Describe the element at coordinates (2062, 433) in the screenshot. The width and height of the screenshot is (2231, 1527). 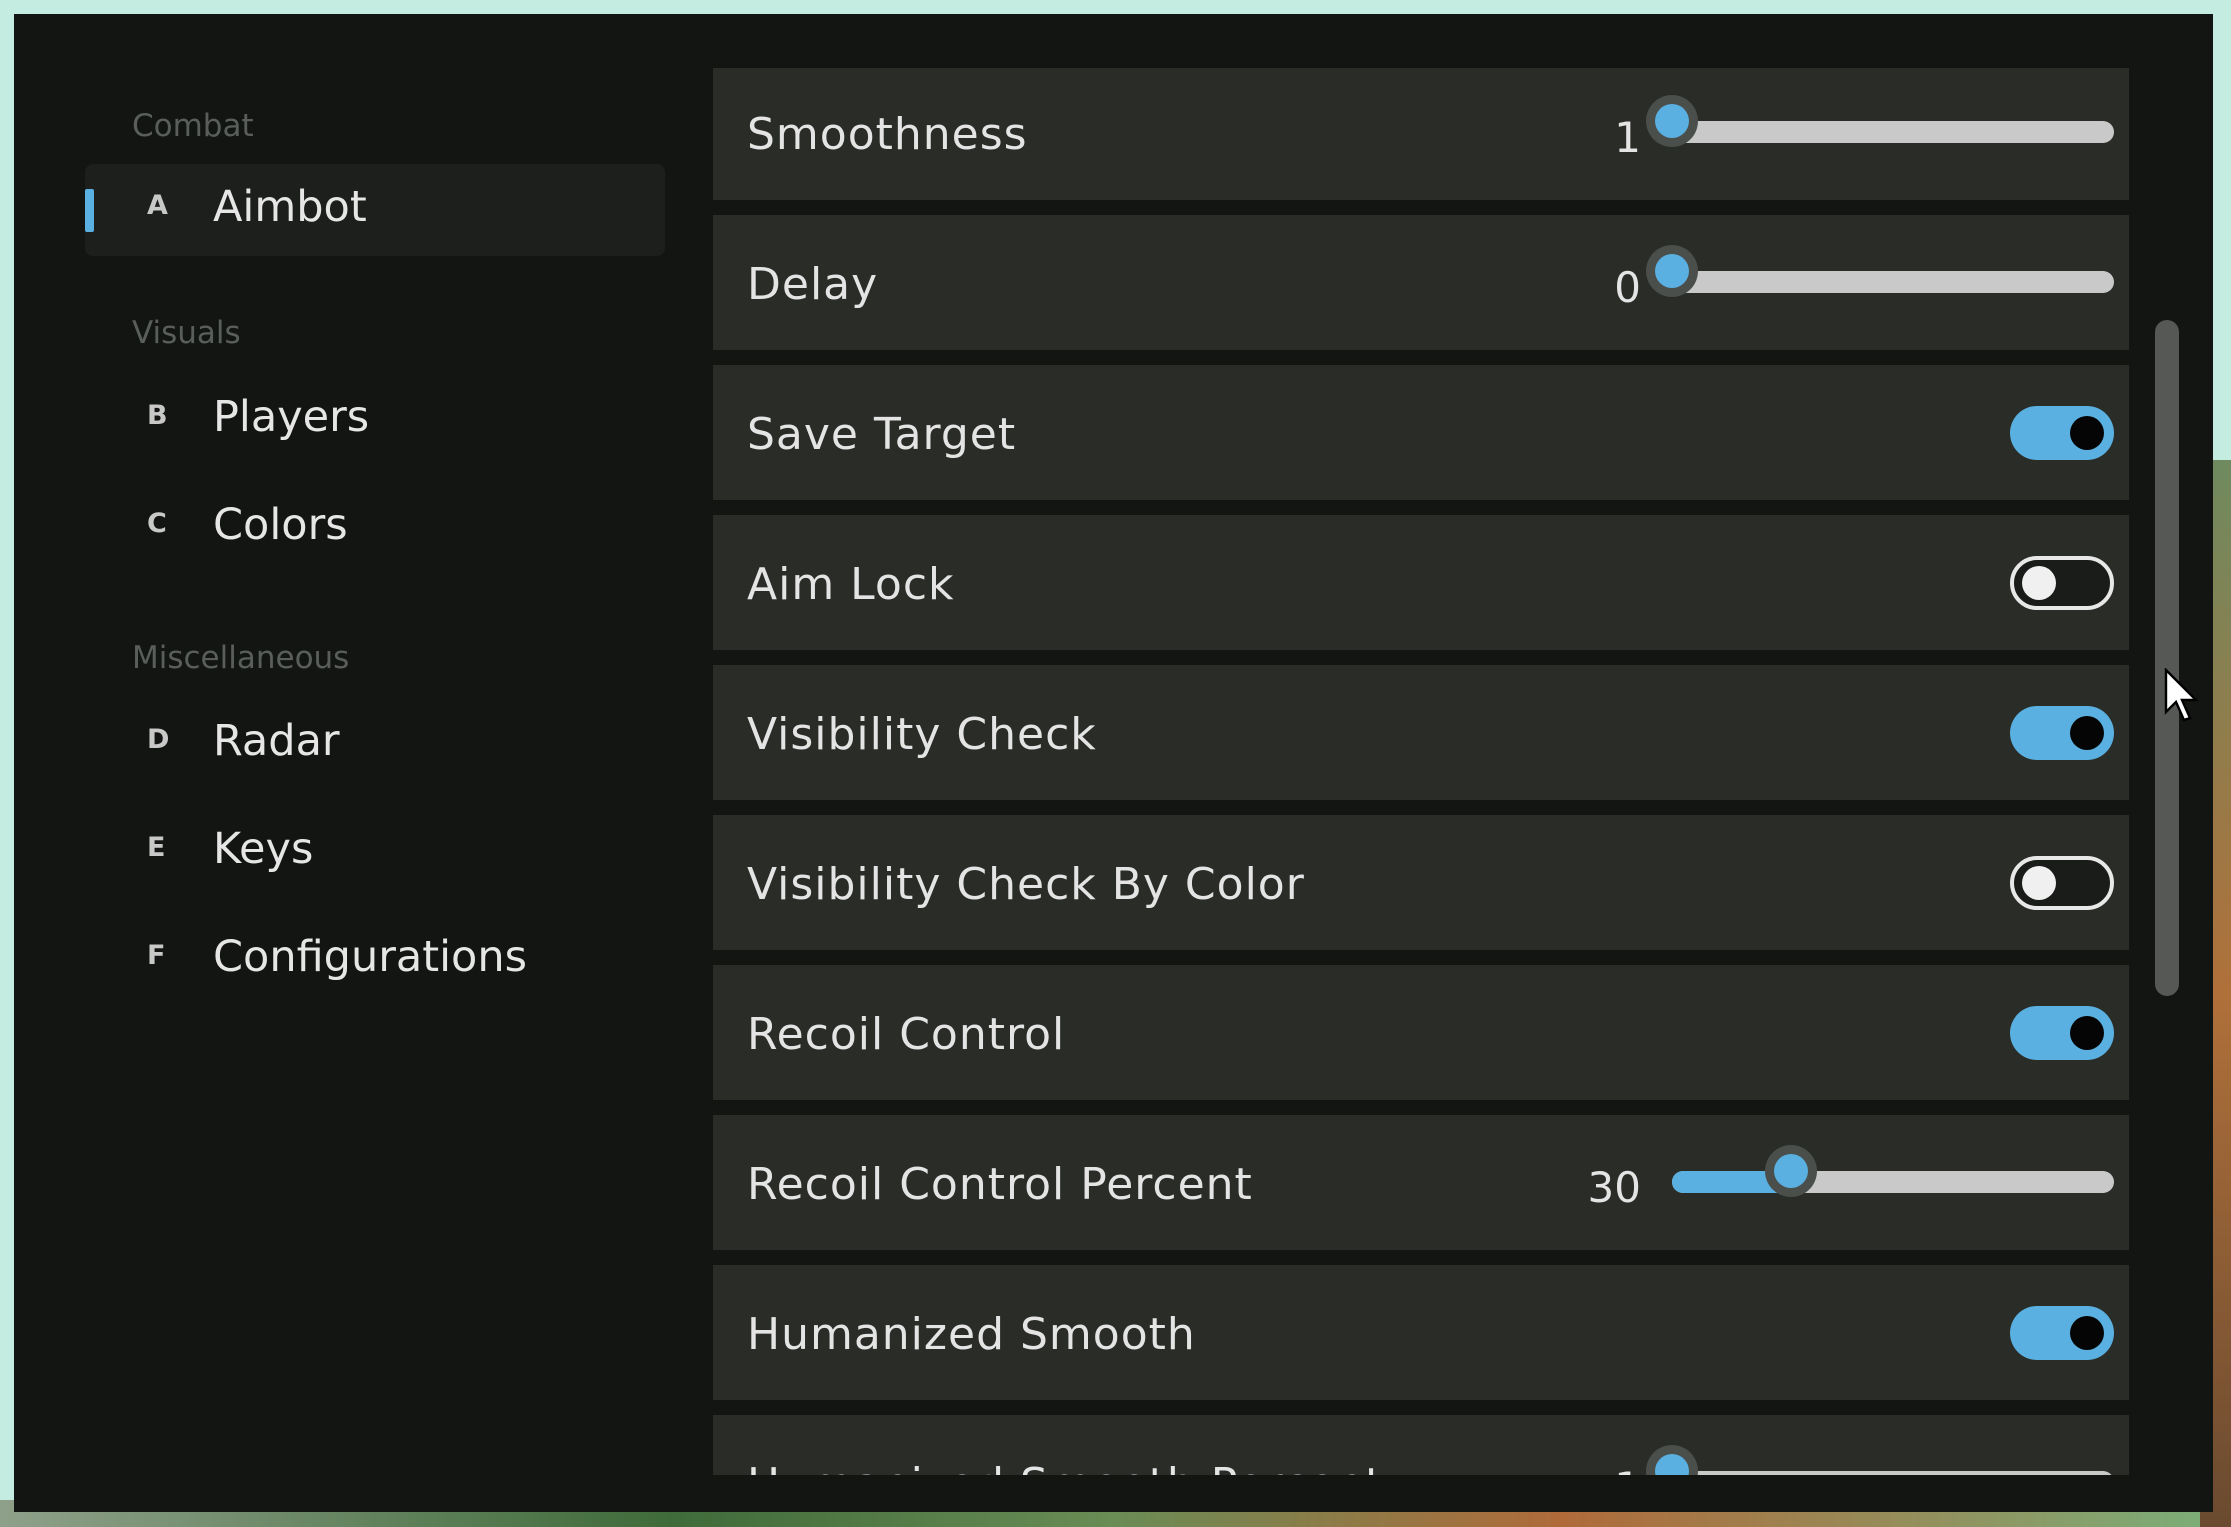
I see `save-target-toggle` at that location.